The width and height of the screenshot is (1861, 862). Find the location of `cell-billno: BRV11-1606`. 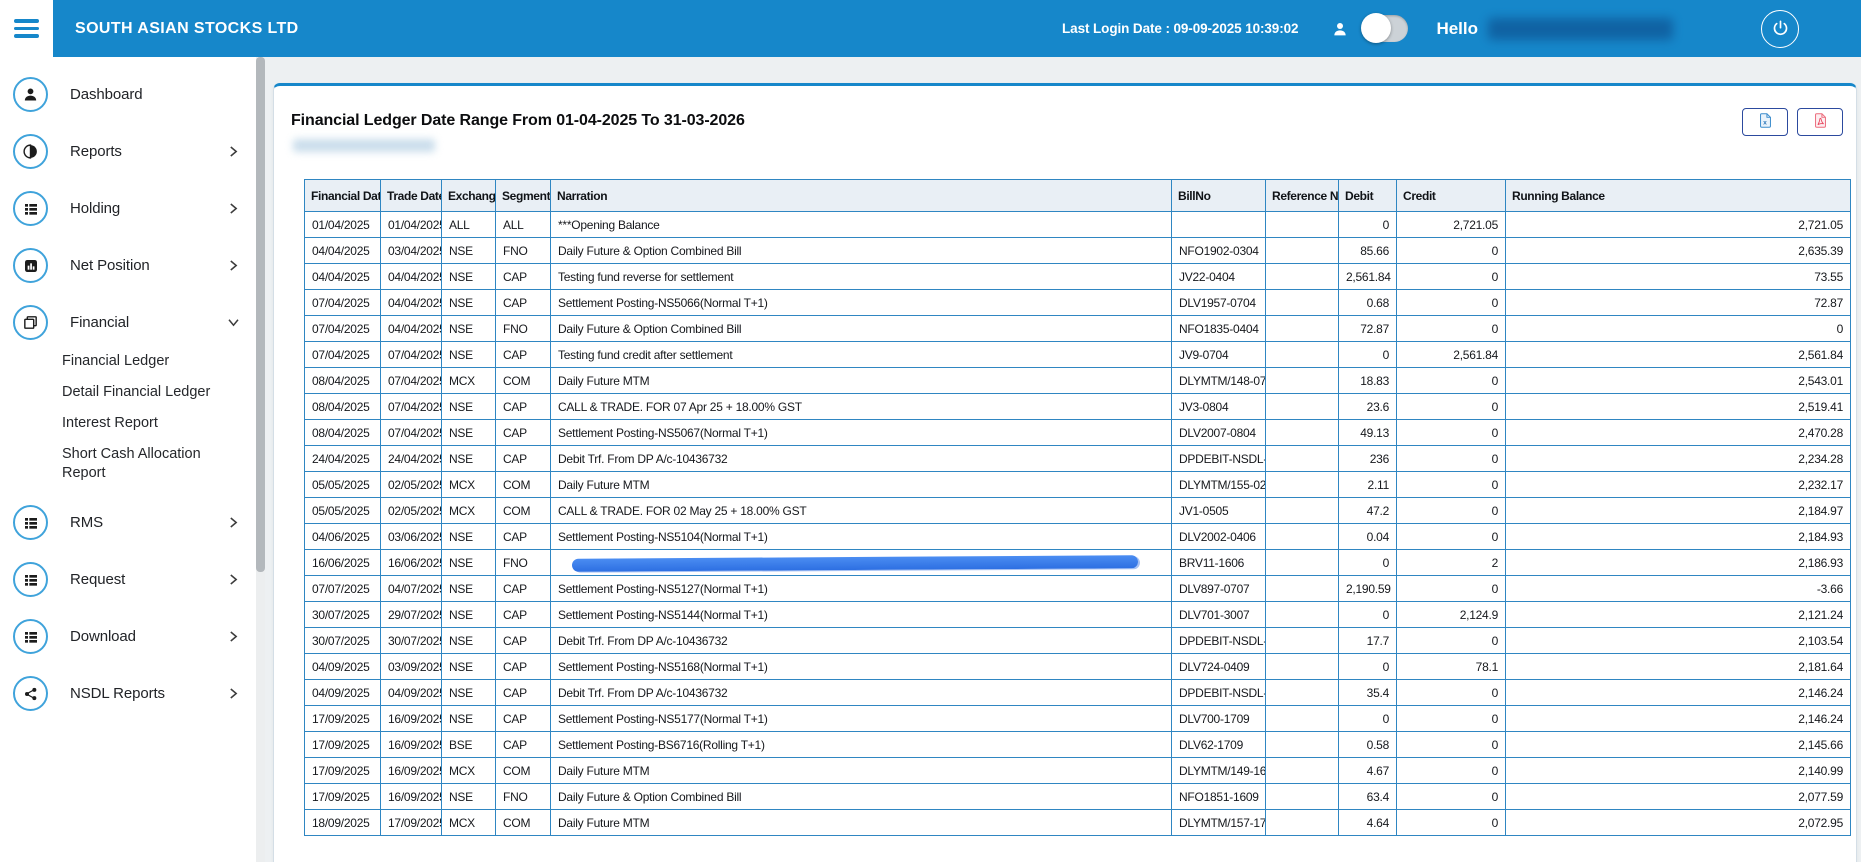

cell-billno: BRV11-1606 is located at coordinates (1218, 562).